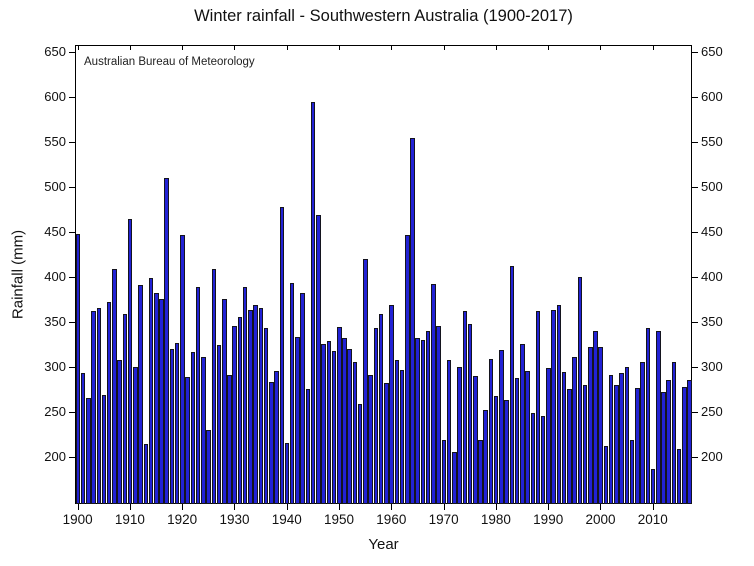 The height and width of the screenshot is (566, 754). What do you see at coordinates (517, 441) in the screenshot?
I see `bar-1984` at bounding box center [517, 441].